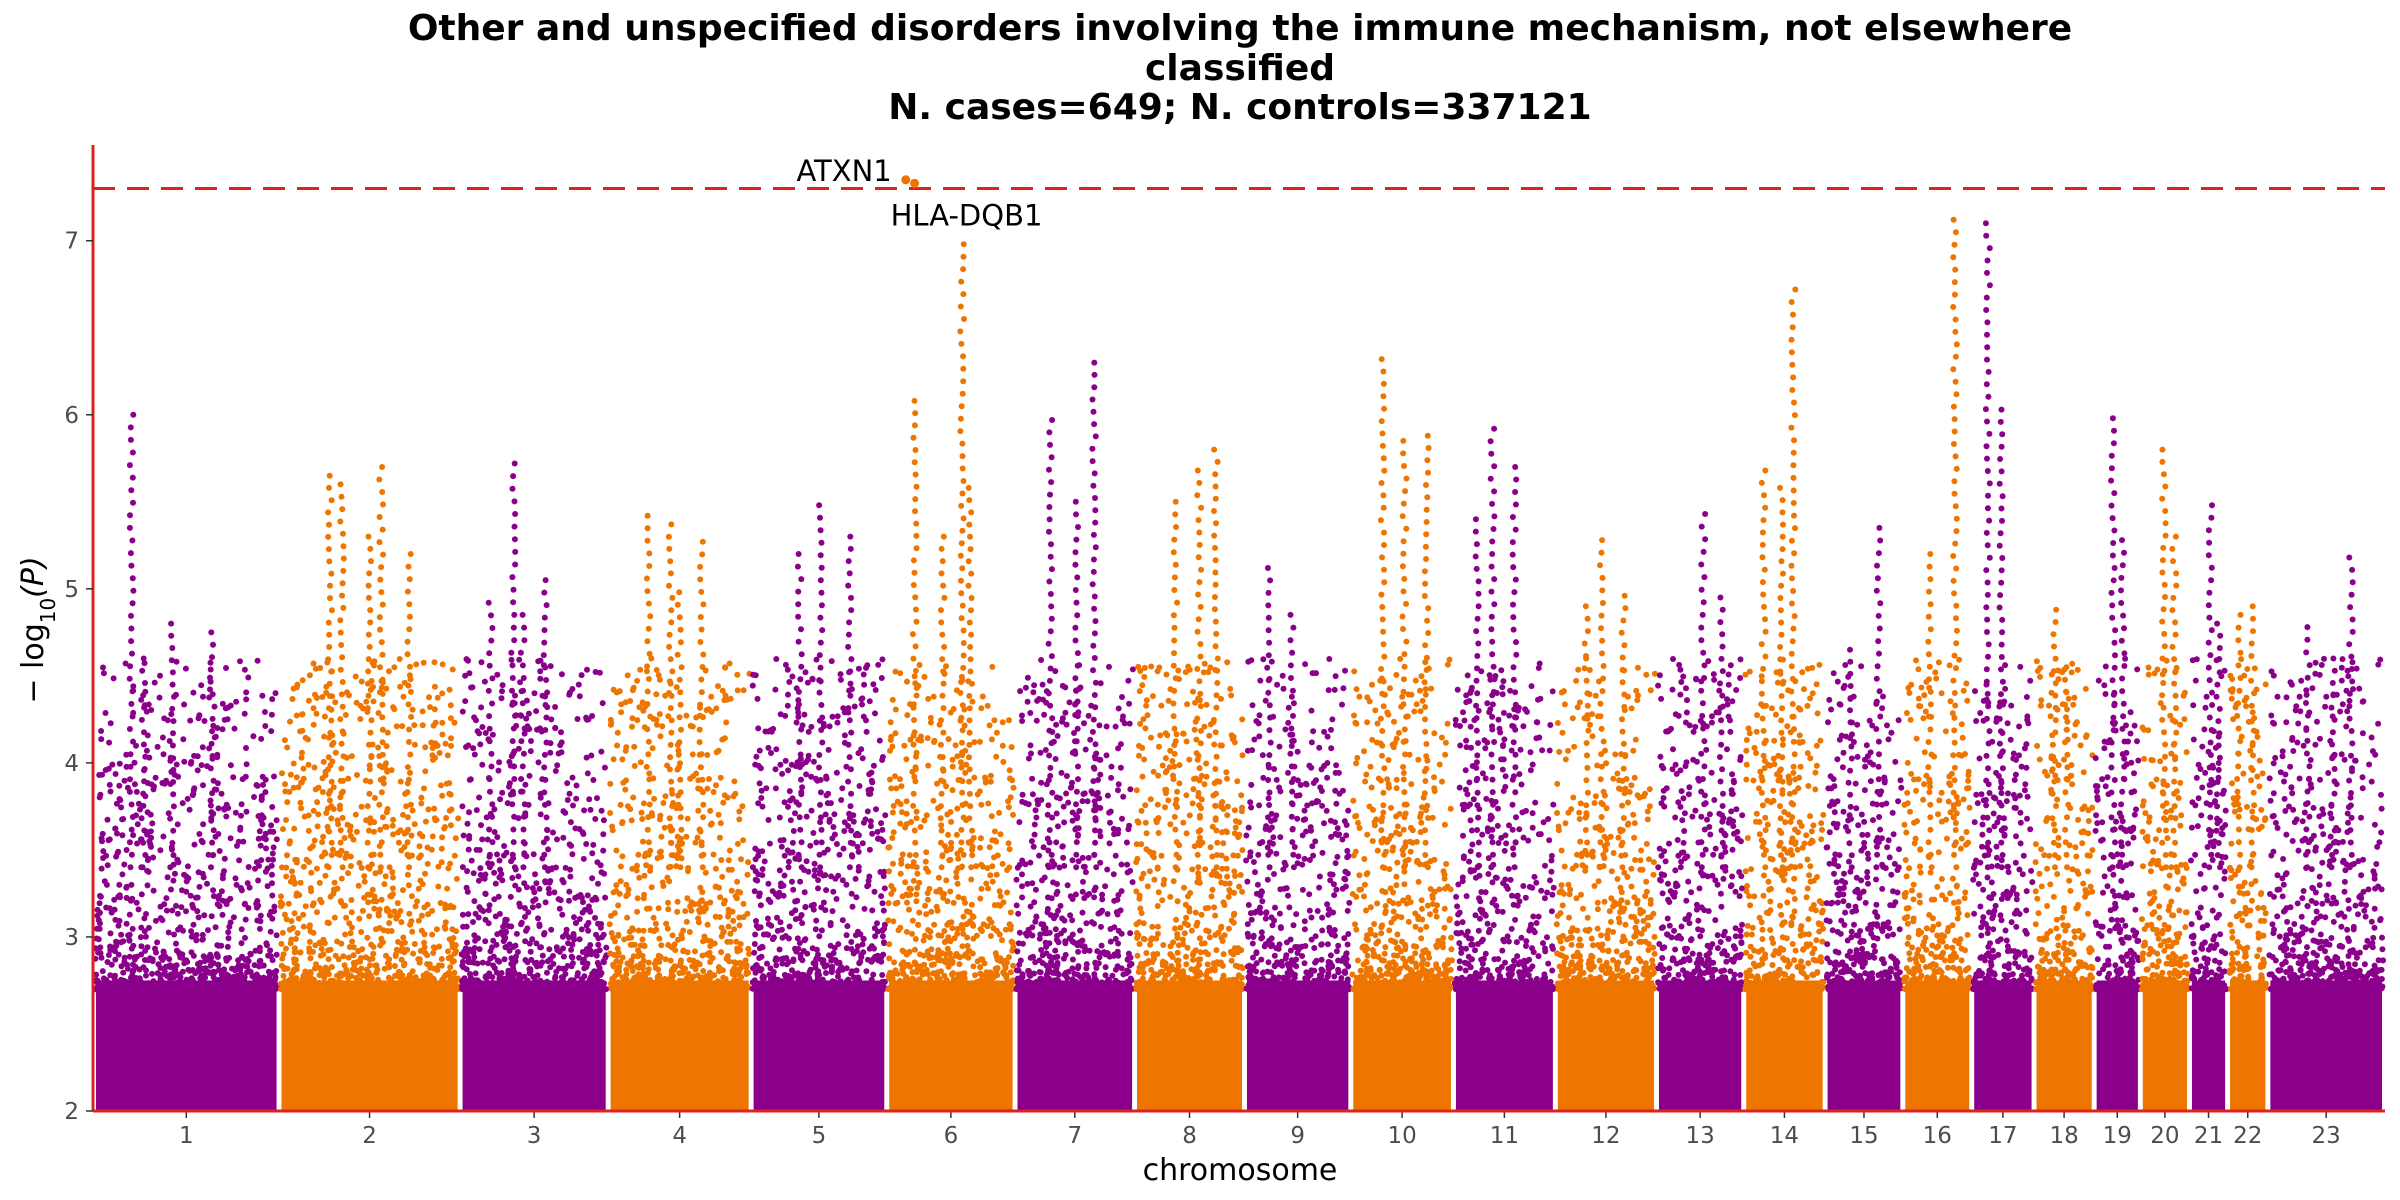 The image size is (2400, 1200). I want to click on chromosome-3-points, so click(534, 785).